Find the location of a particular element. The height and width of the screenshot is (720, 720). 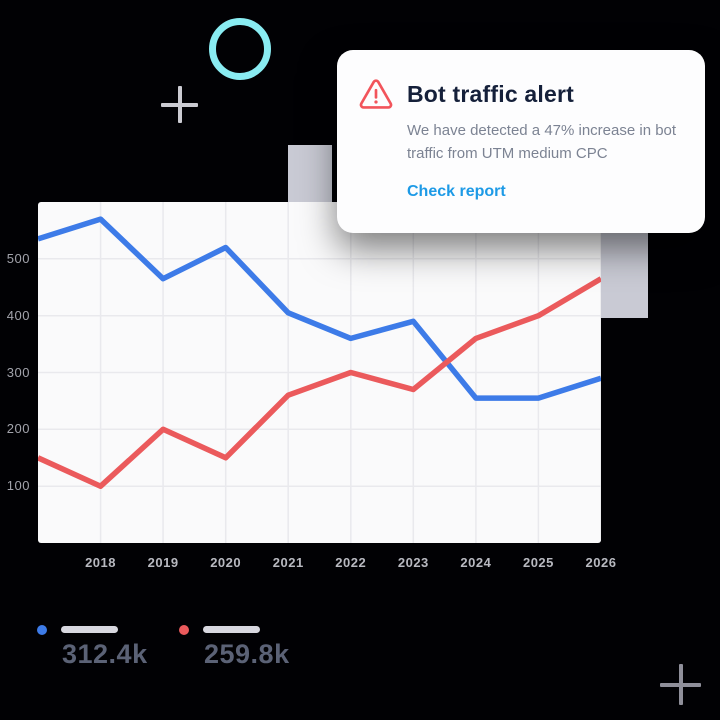

y-tick-label: 100 is located at coordinates (18, 486).